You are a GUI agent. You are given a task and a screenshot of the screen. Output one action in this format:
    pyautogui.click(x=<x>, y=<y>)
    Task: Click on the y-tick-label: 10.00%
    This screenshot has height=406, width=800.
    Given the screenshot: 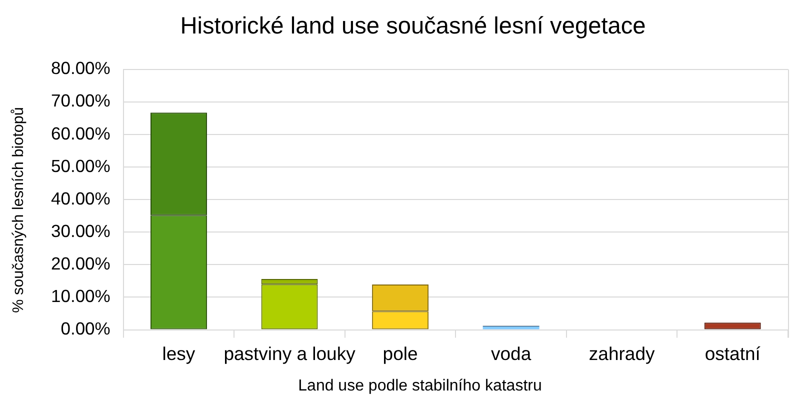 What is the action you would take?
    pyautogui.click(x=80, y=296)
    